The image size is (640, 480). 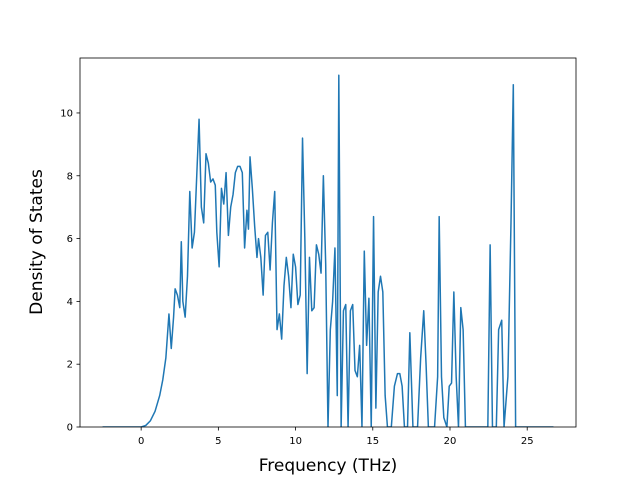 I want to click on y-tick-label: 2, so click(x=70, y=365).